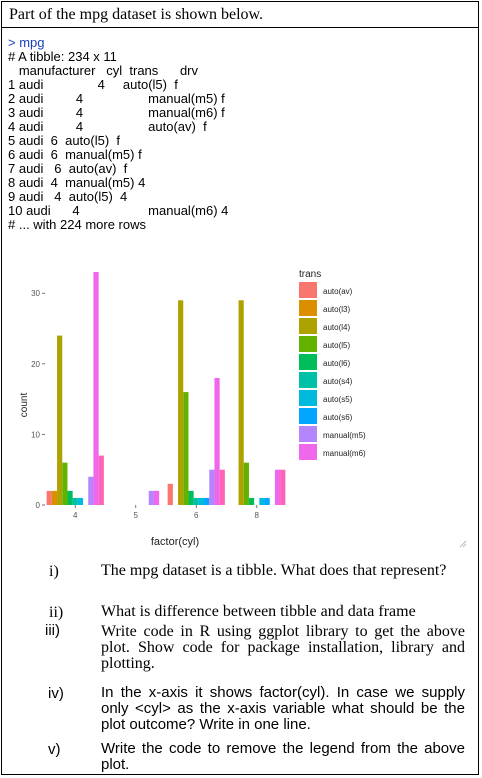 The image size is (482, 778). What do you see at coordinates (68, 196) in the screenshot?
I see `console-line: 9 audi 4 auto(l5) 4` at bounding box center [68, 196].